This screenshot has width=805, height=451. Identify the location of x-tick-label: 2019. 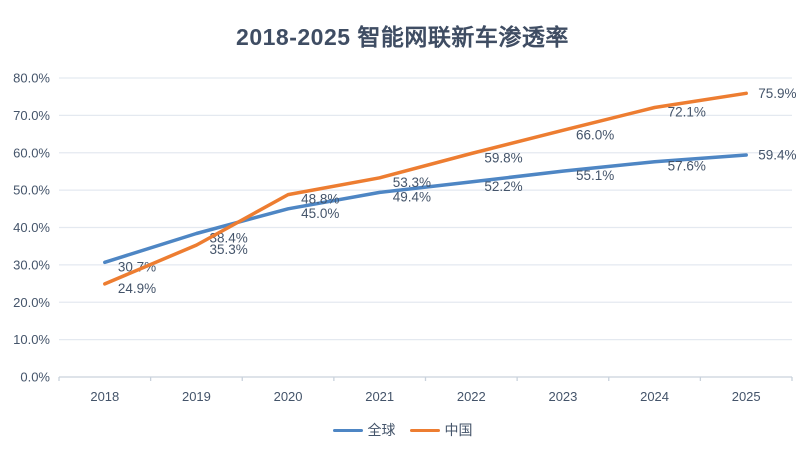
(196, 396).